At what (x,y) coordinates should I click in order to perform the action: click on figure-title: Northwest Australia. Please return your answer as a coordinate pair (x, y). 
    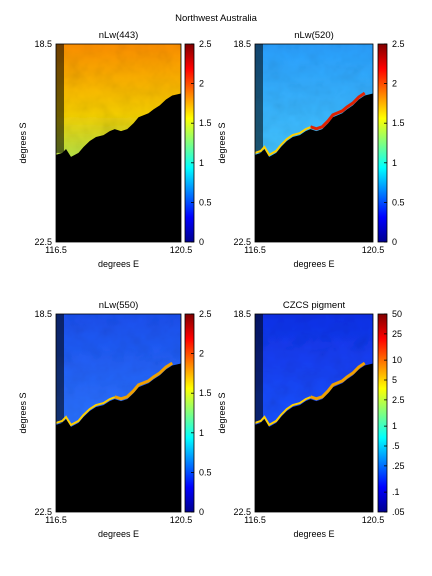
    Looking at the image, I should click on (216, 18).